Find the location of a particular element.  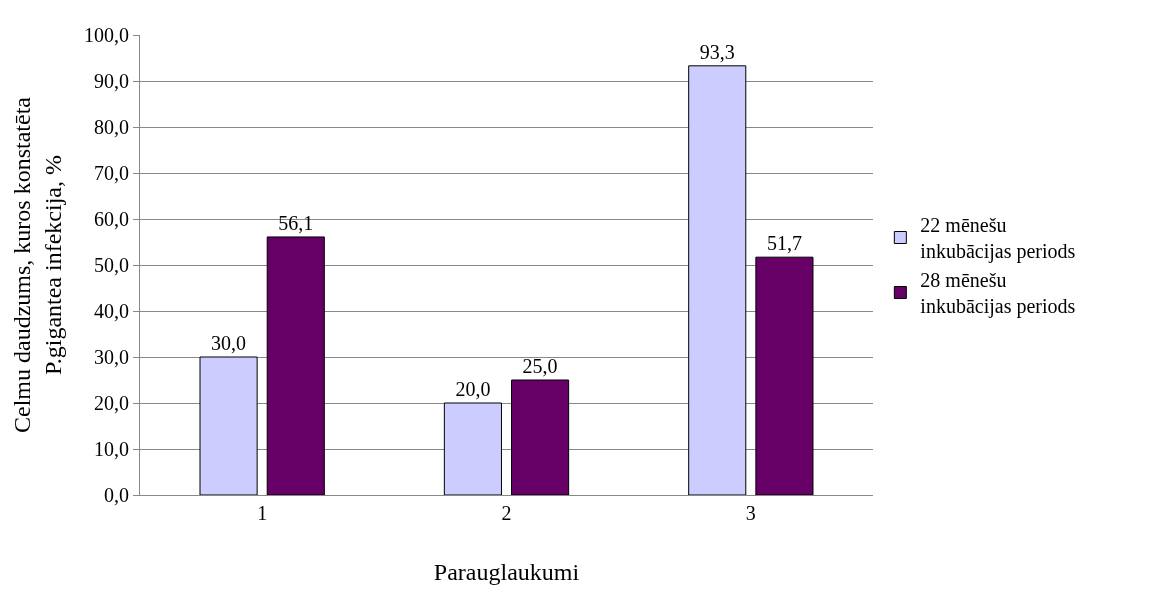

legend-label: 28 mēnešu inkubācijas periods is located at coordinates (998, 294).